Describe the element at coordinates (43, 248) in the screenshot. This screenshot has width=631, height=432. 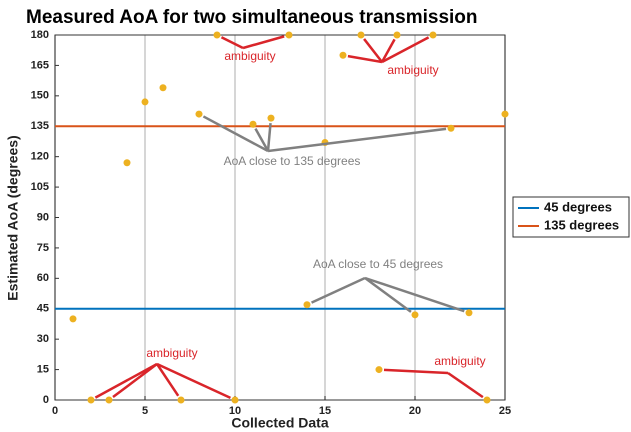
I see `y-tick-label: 75` at that location.